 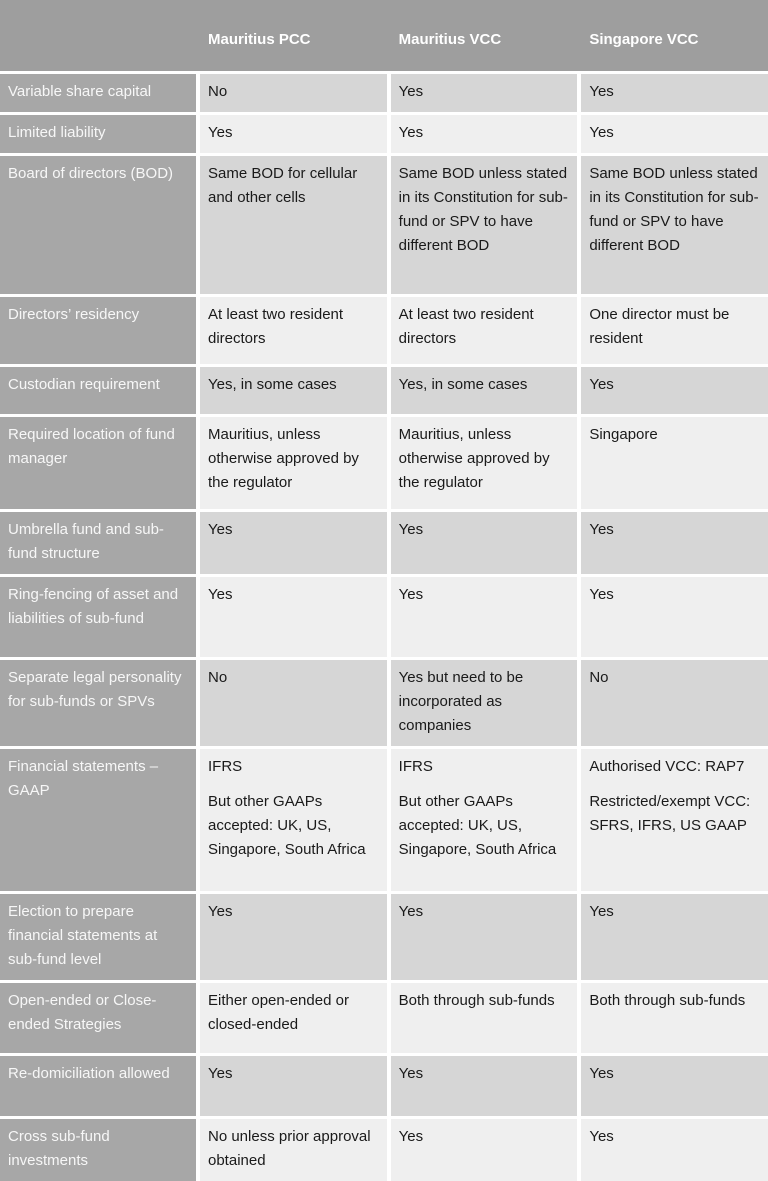 I want to click on column-header-mauritius-vcc: Mauritius VCC, so click(x=450, y=39).